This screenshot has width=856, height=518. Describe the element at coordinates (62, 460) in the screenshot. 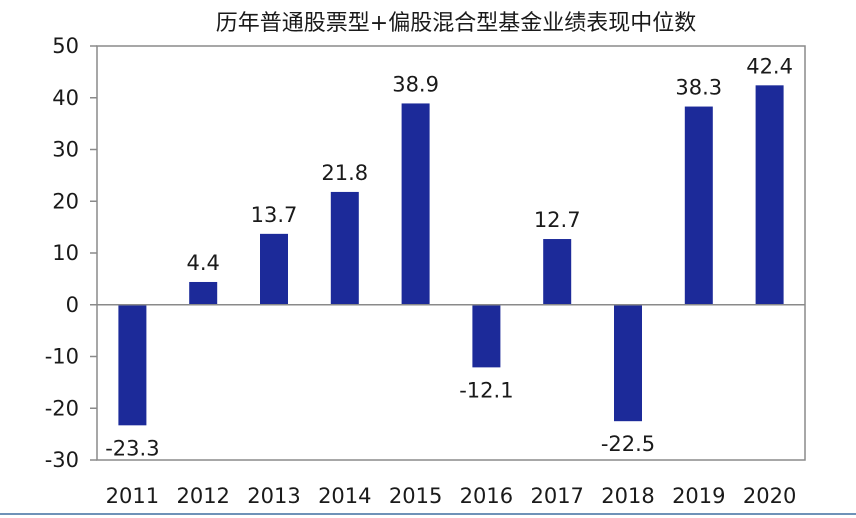

I see `y-tick-label: -30` at that location.